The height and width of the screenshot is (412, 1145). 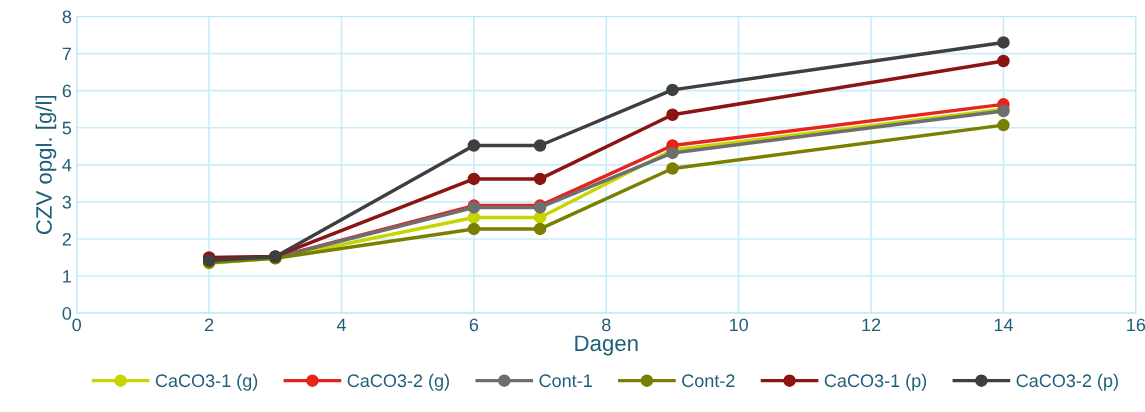 I want to click on legend-label: CaCO3-1 (g), so click(x=206, y=382).